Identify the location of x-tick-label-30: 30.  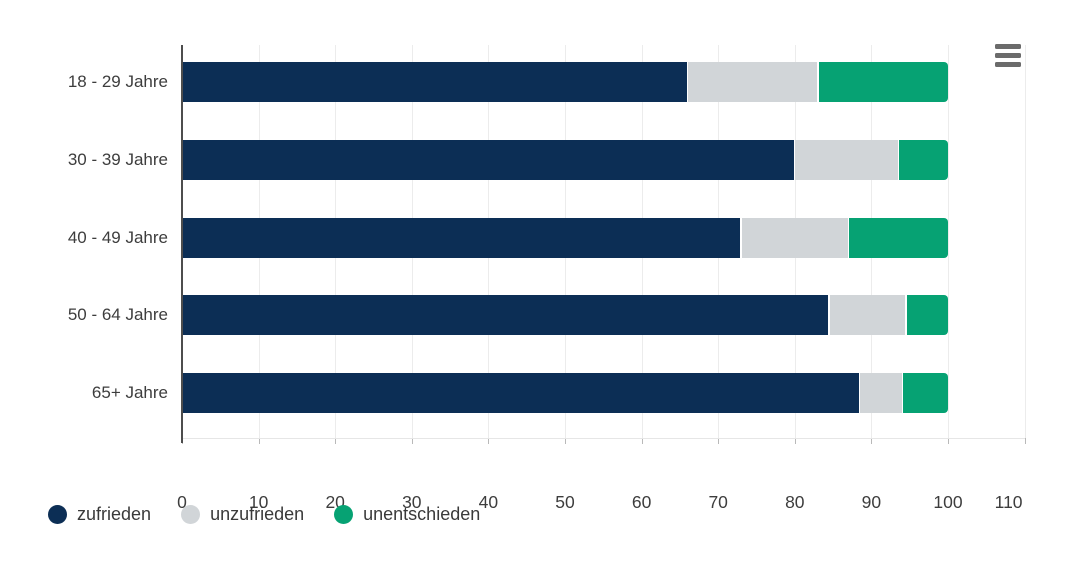
(412, 502).